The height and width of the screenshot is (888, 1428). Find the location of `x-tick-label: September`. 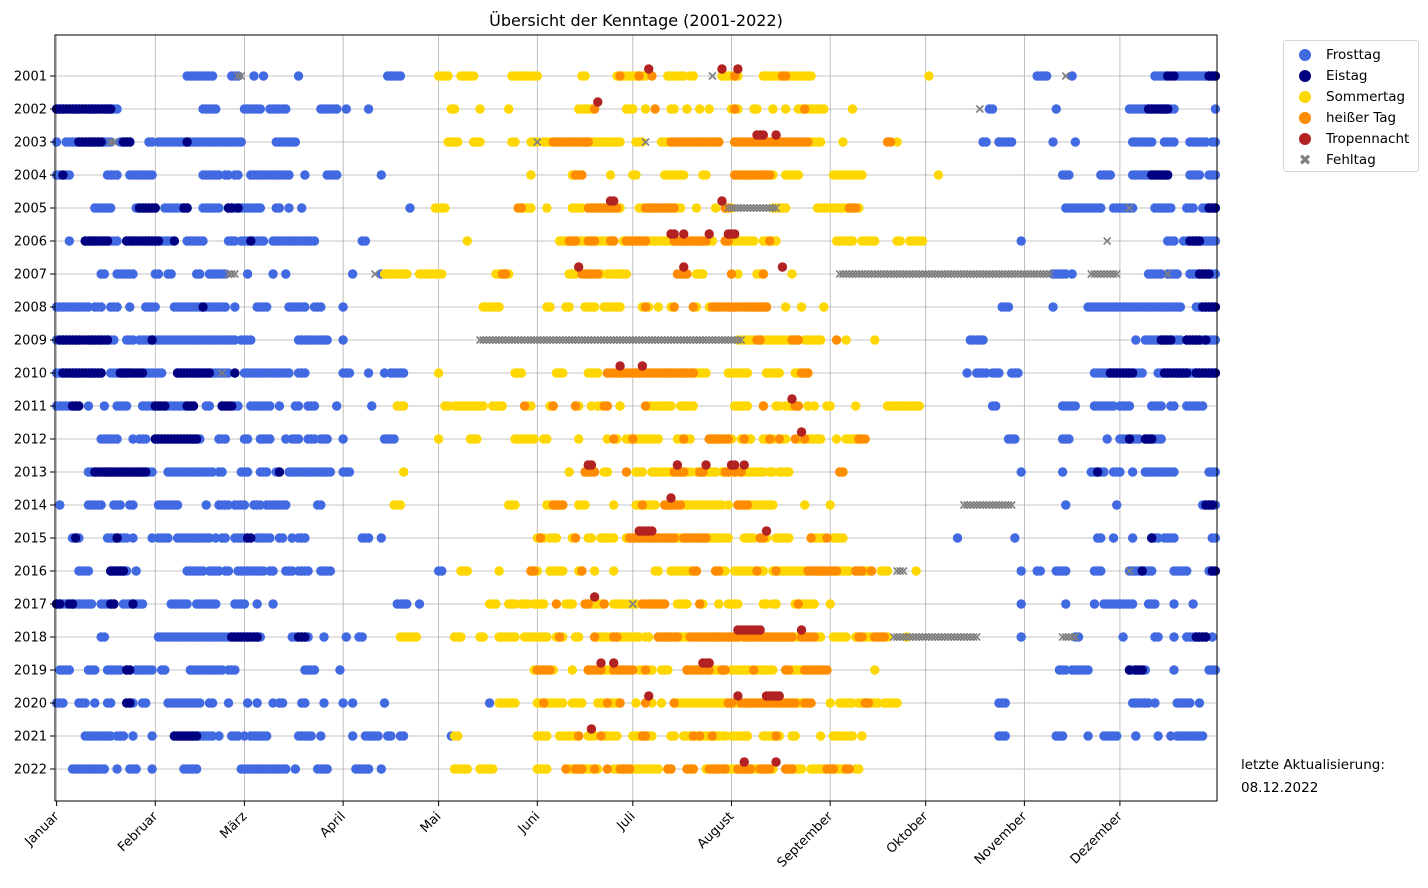

x-tick-label: September is located at coordinates (806, 840).